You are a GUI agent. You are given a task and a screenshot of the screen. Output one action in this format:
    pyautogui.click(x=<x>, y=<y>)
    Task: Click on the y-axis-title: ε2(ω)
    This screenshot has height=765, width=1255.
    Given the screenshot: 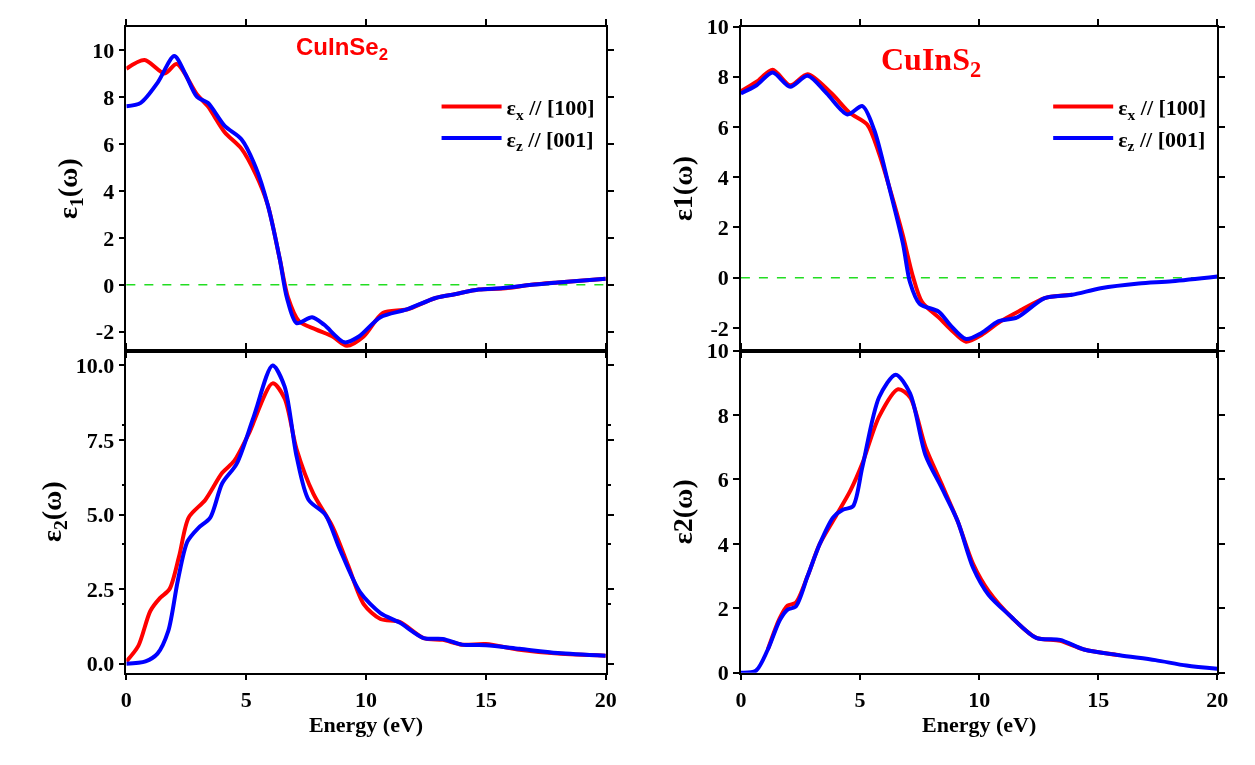 What is the action you would take?
    pyautogui.click(x=682, y=512)
    